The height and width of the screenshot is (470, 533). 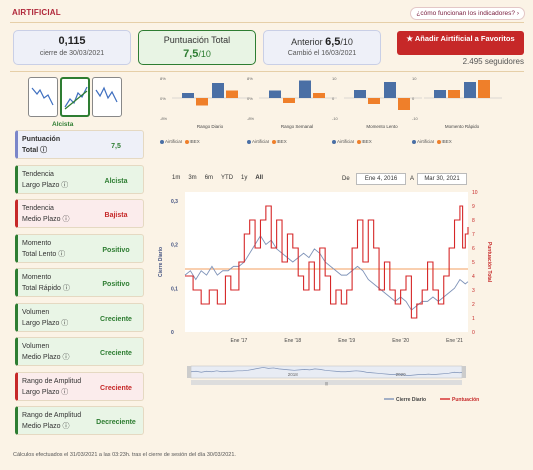 What do you see at coordinates (442, 179) in the screenshot?
I see `date-to-input: Mar 30, 2021` at bounding box center [442, 179].